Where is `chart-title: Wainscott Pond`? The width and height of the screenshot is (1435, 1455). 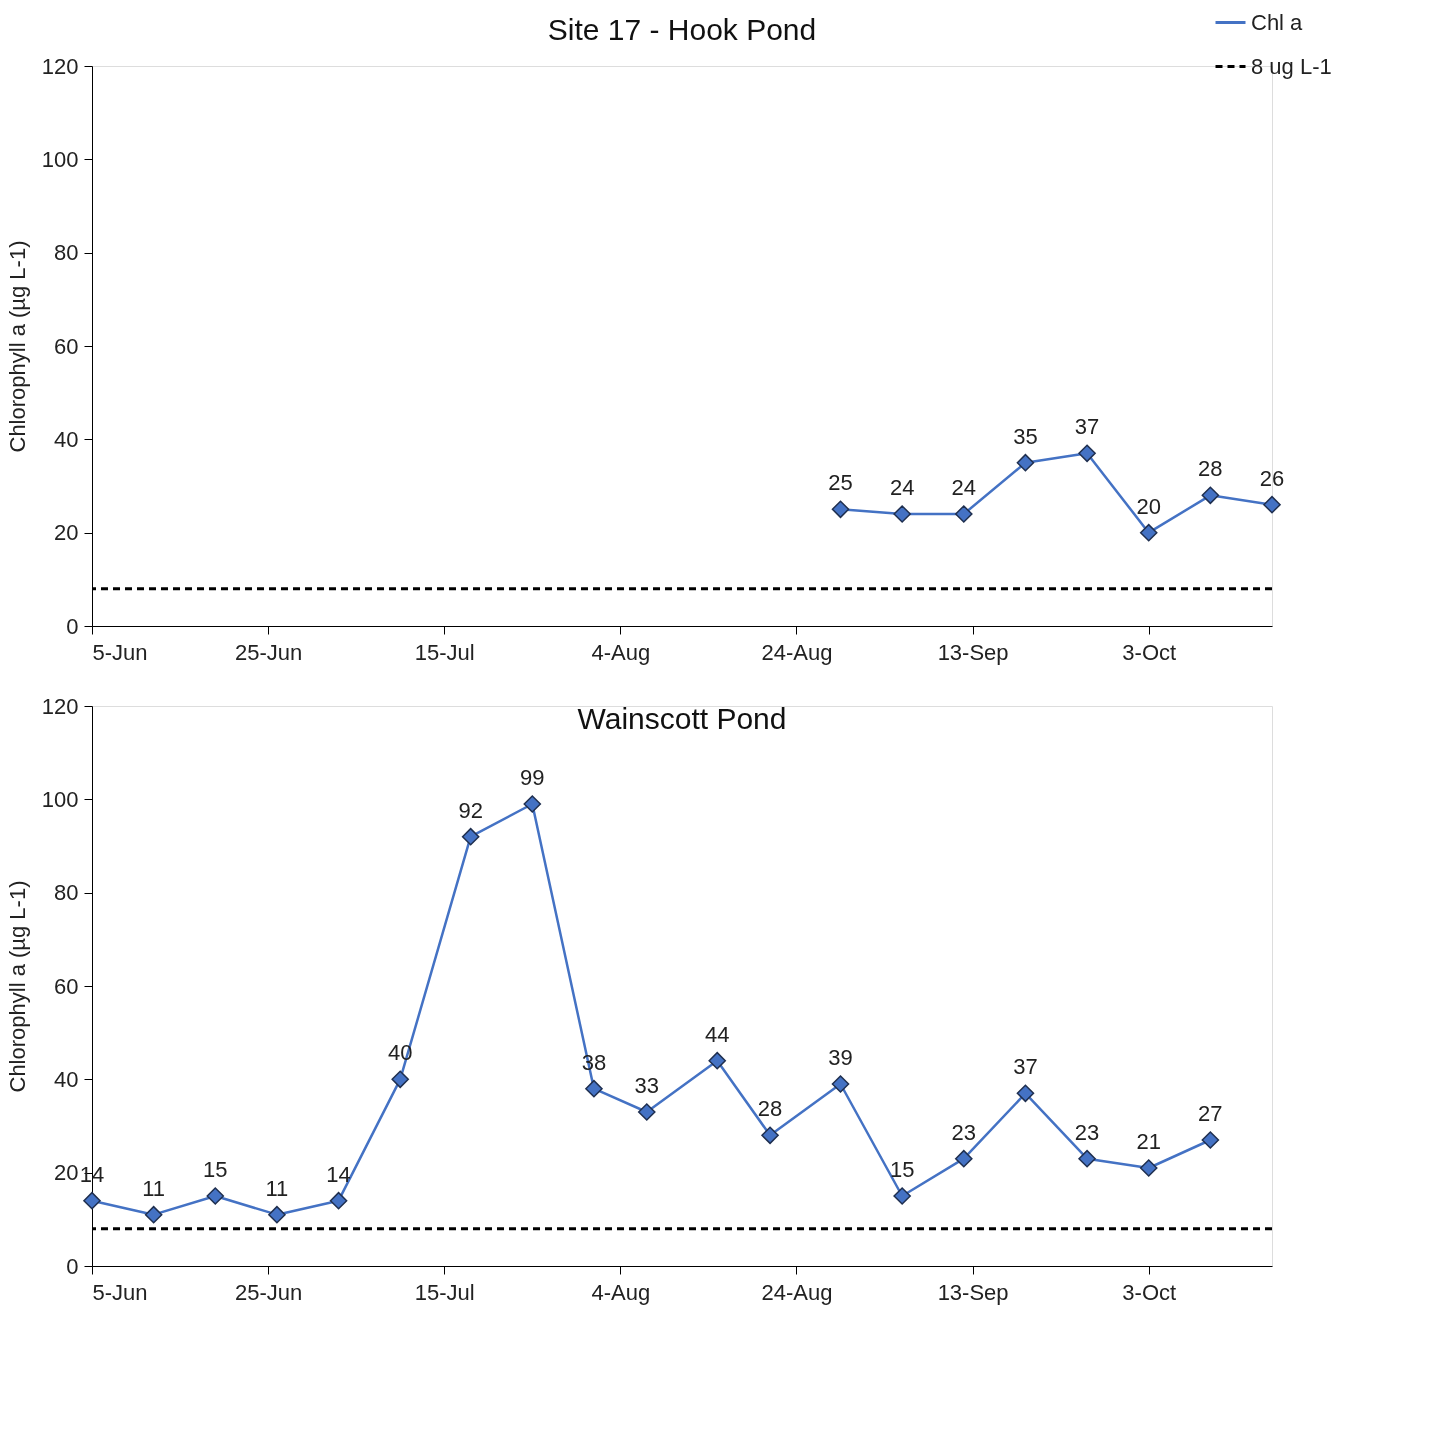
chart-title: Wainscott Pond is located at coordinates (682, 718).